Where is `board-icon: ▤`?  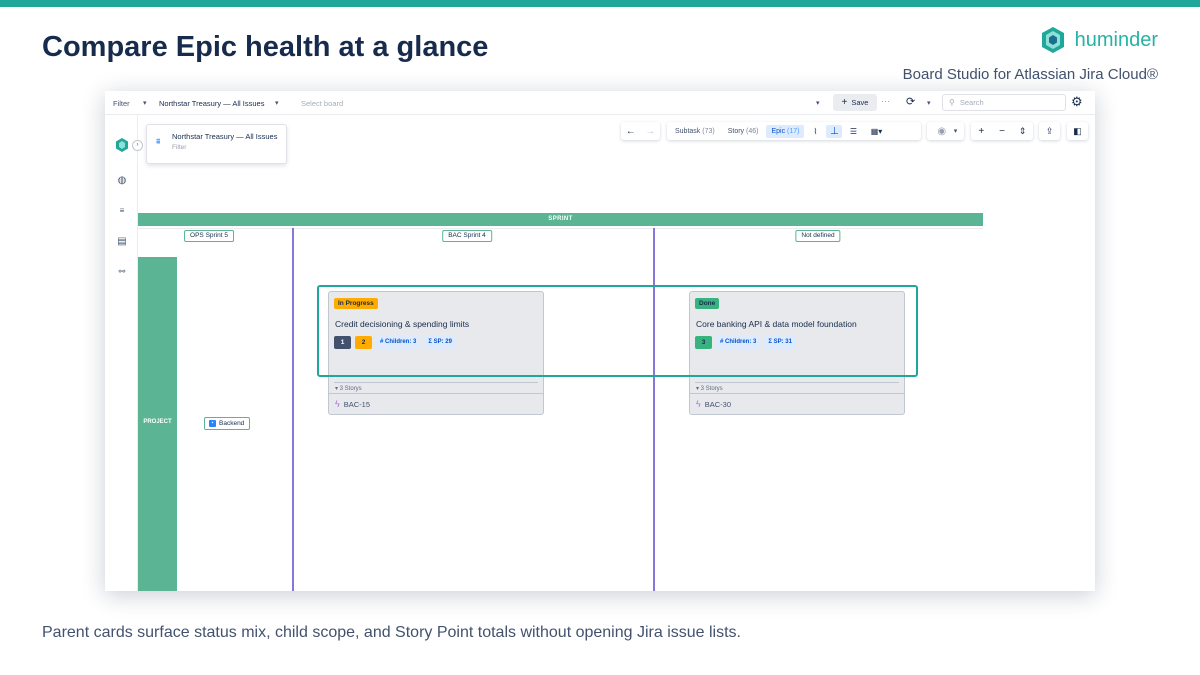 board-icon: ▤ is located at coordinates (122, 241).